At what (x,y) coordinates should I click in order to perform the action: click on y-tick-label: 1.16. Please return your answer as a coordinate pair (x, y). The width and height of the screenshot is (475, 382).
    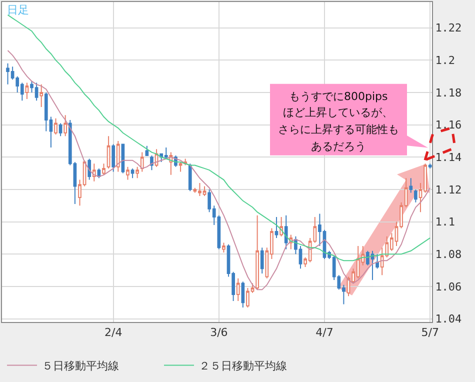
    Looking at the image, I should click on (448, 125).